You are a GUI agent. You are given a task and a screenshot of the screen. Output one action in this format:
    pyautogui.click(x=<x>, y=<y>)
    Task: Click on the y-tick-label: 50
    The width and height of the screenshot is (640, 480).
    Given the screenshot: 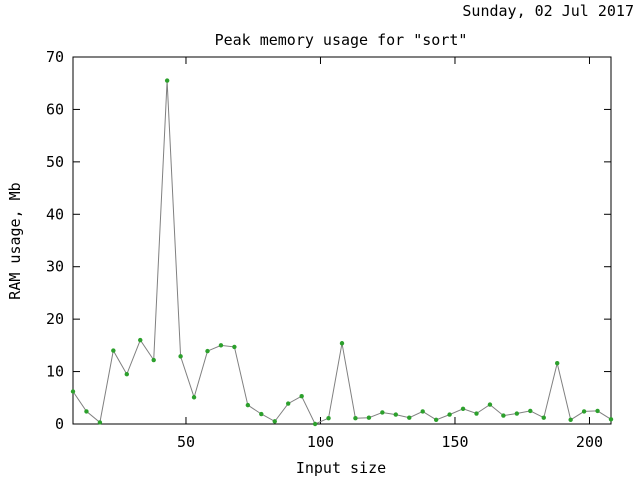 What is the action you would take?
    pyautogui.click(x=55, y=162)
    